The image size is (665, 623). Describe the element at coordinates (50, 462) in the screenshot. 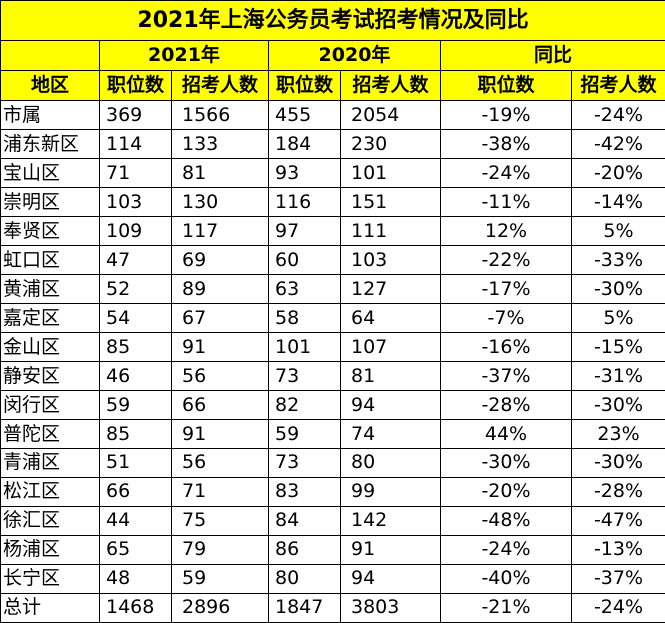

I see `region-cell: 青浦区` at that location.